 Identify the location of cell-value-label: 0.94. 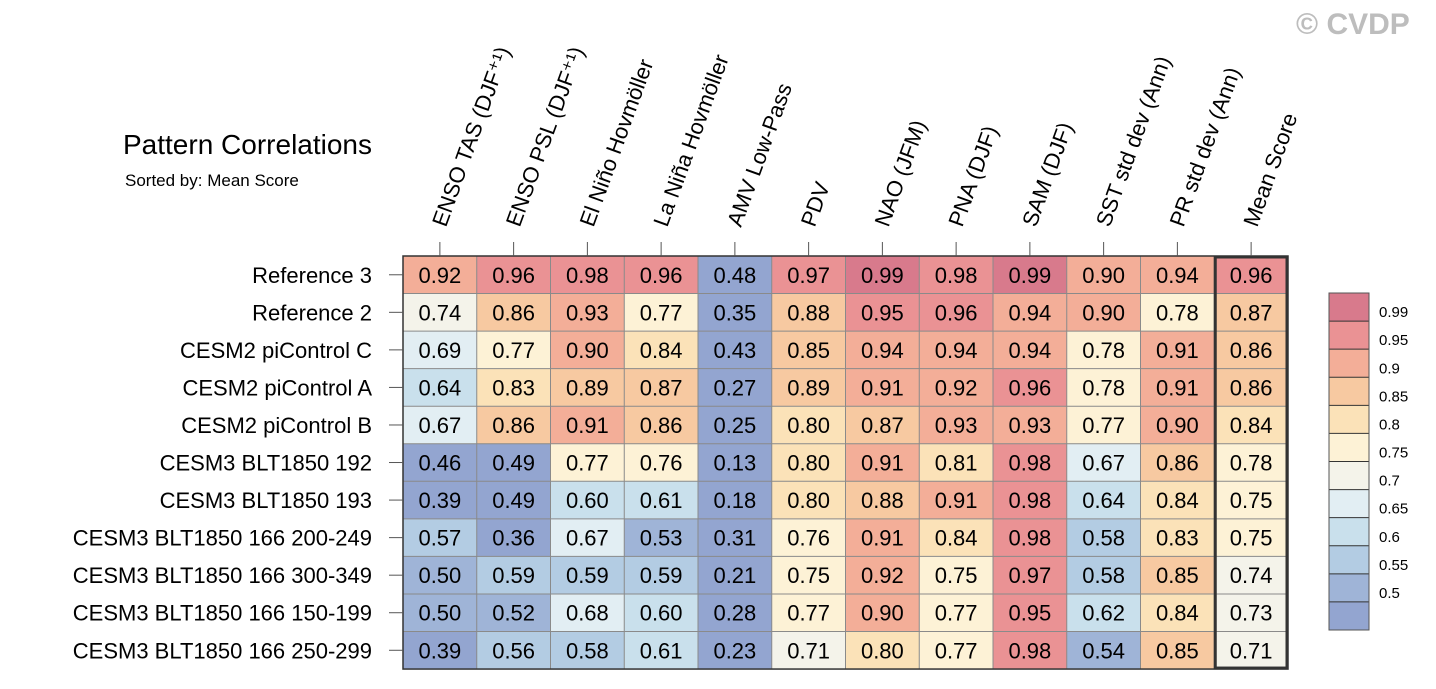
(1177, 275).